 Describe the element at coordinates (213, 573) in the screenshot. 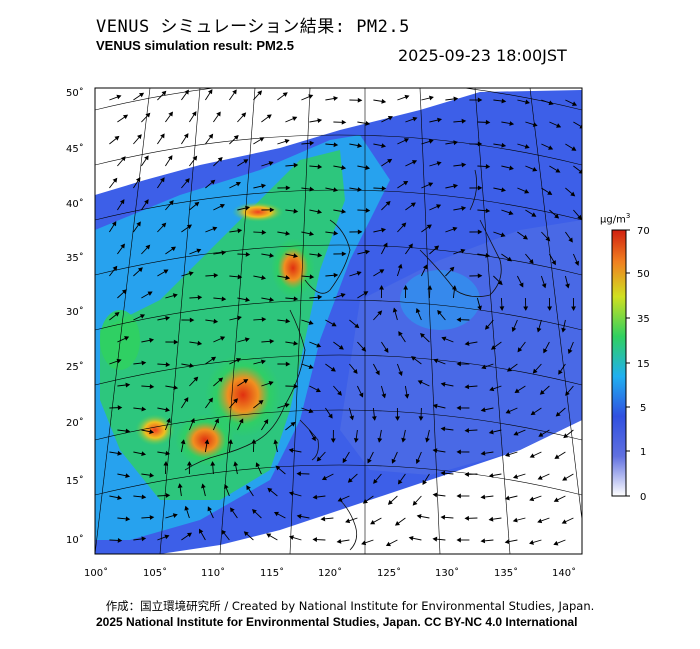

I see `lon-label: 110˚` at that location.